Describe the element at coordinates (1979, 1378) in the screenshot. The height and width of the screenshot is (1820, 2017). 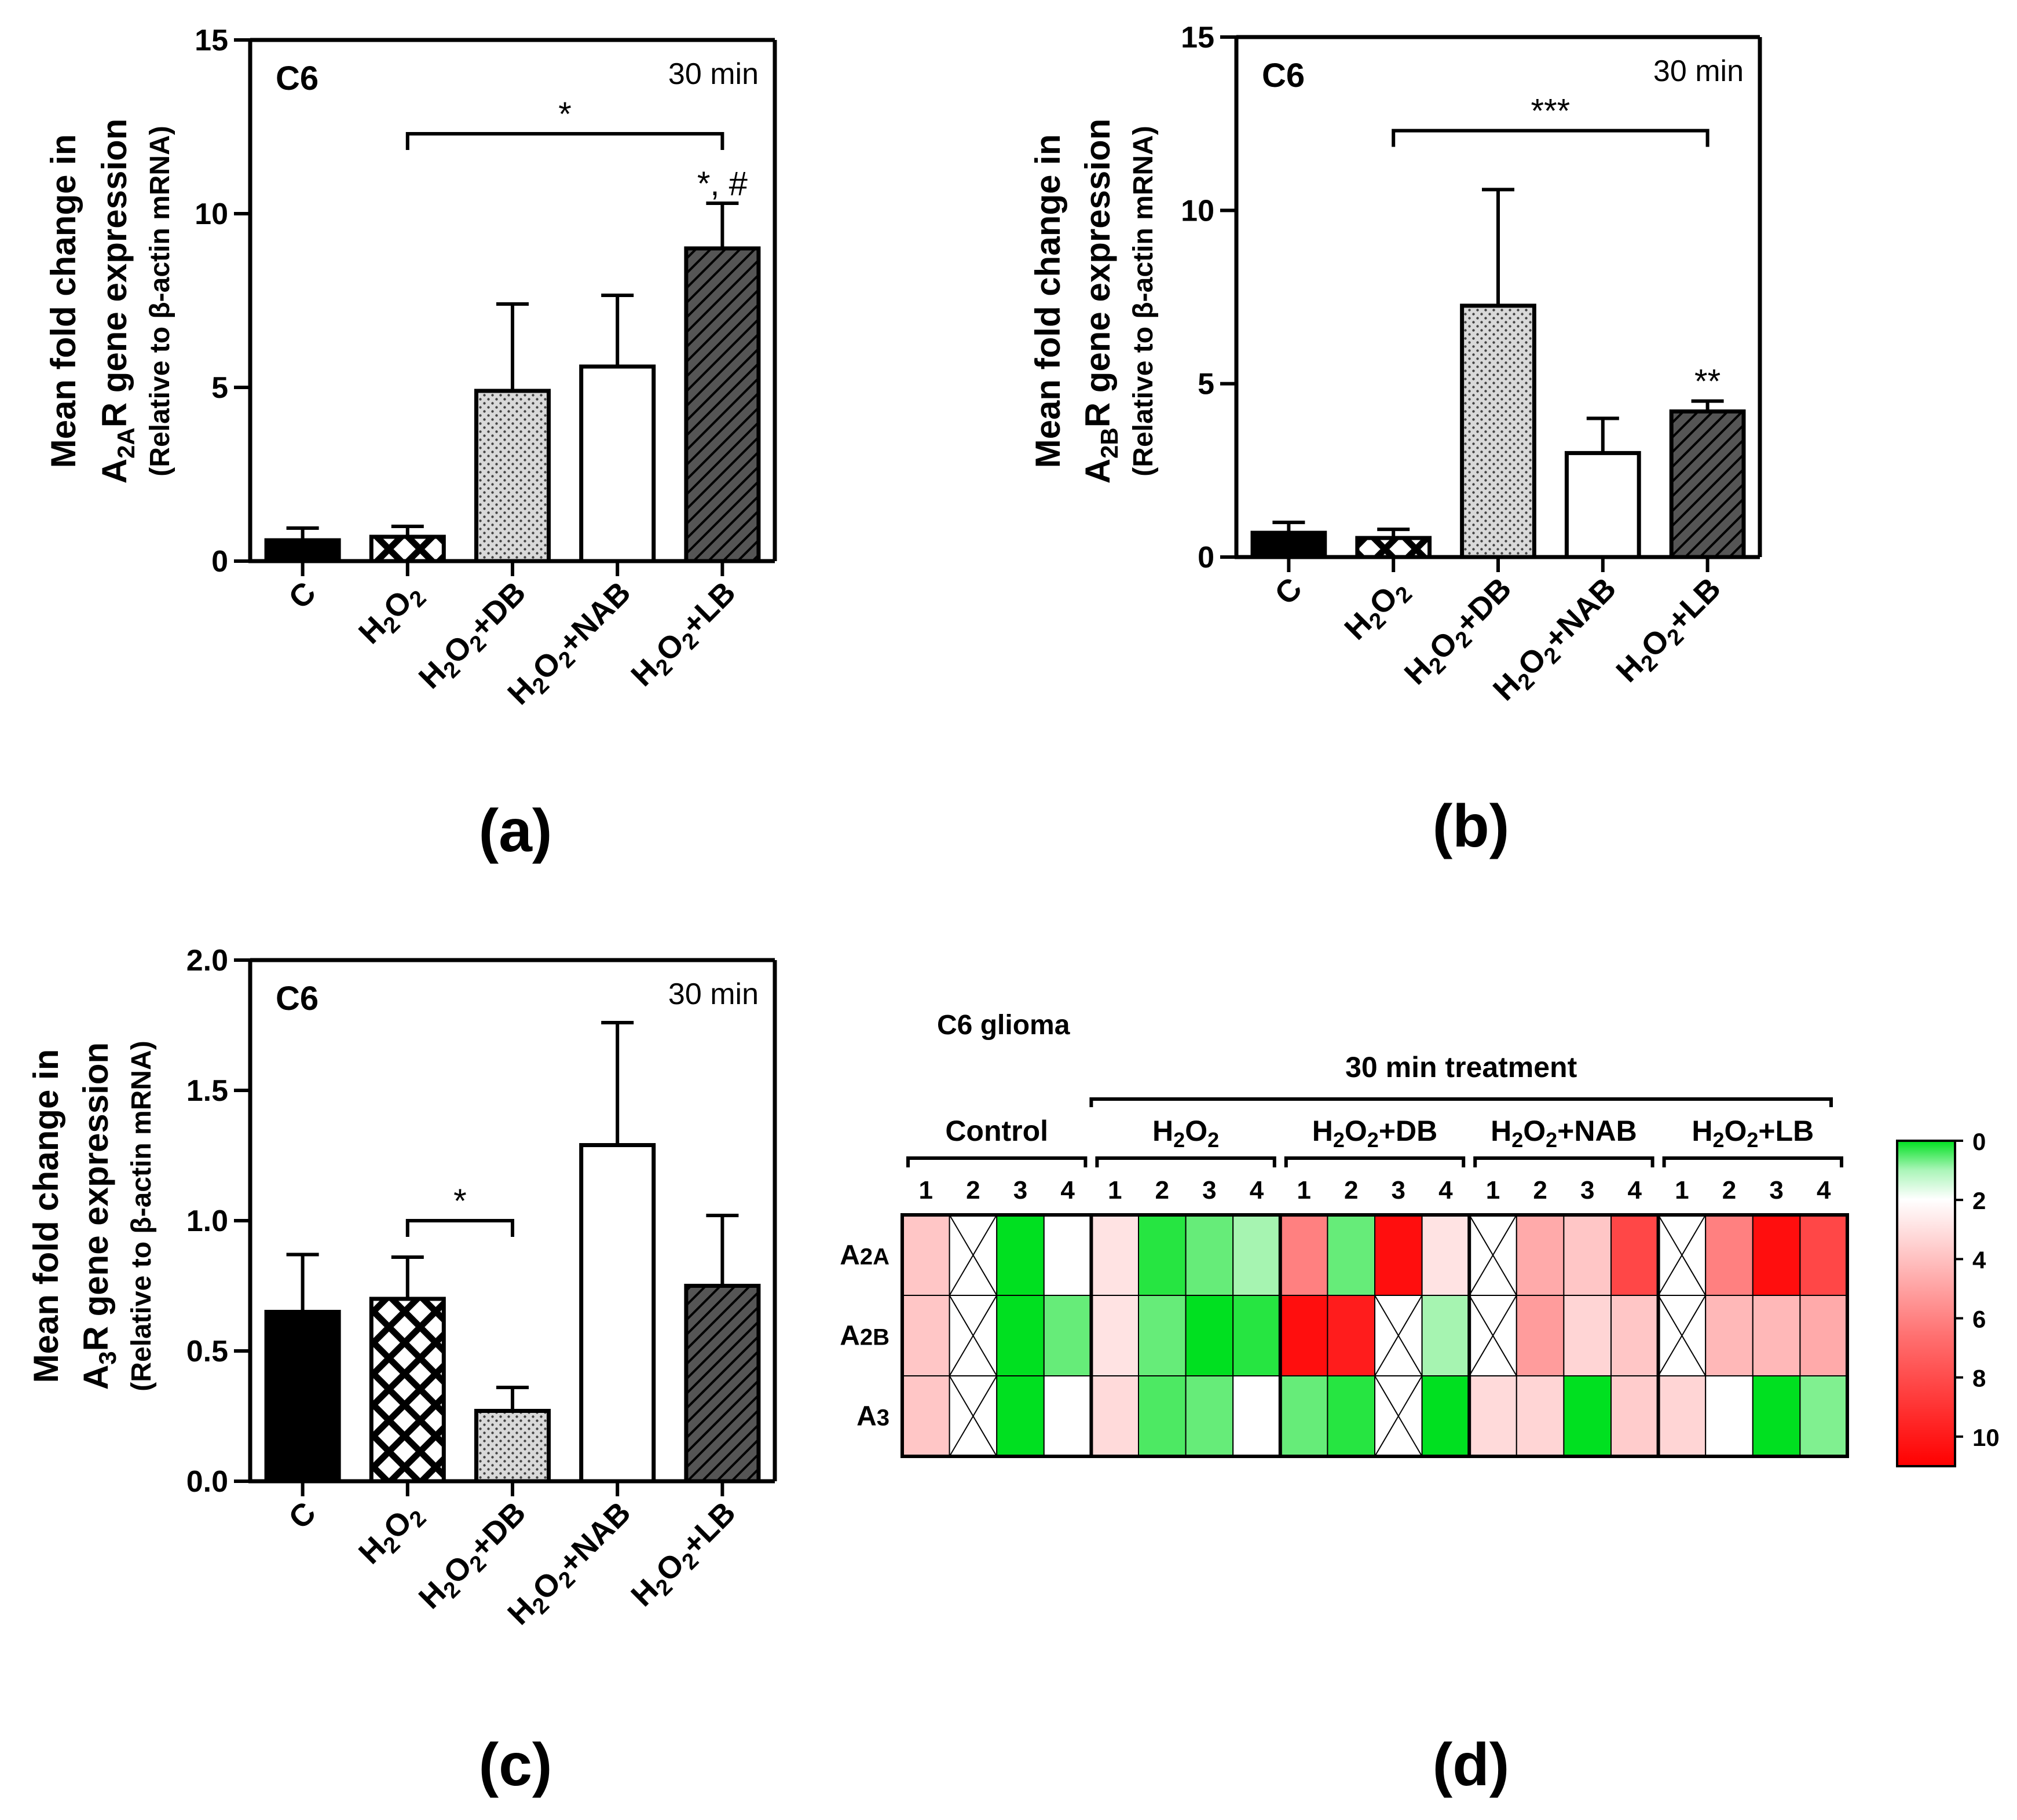
I see `color-scale-label: 8` at that location.